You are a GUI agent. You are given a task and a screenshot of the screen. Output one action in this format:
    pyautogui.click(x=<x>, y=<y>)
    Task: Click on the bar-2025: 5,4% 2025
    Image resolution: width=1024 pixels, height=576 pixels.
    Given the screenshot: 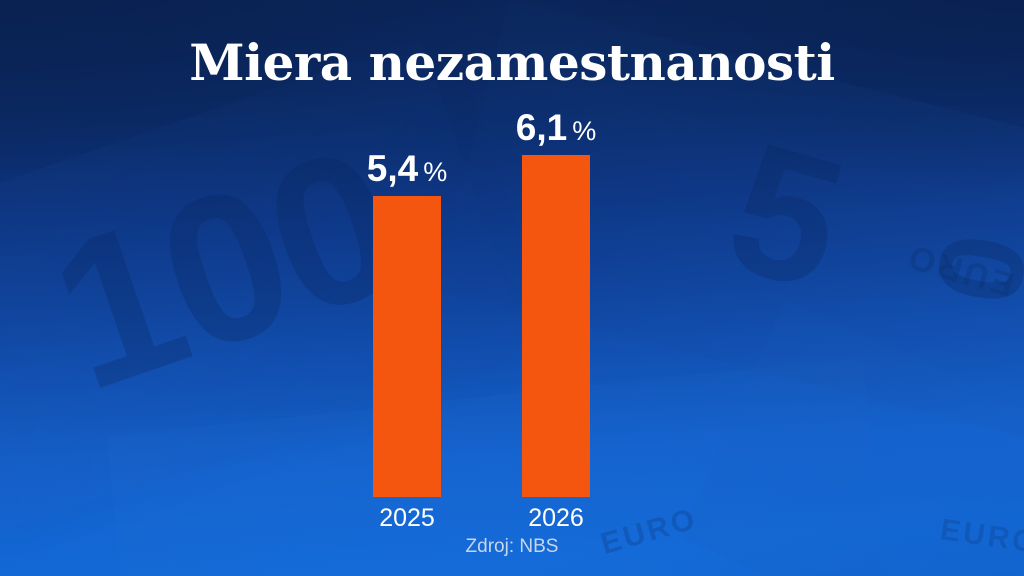 What is the action you would take?
    pyautogui.click(x=407, y=341)
    